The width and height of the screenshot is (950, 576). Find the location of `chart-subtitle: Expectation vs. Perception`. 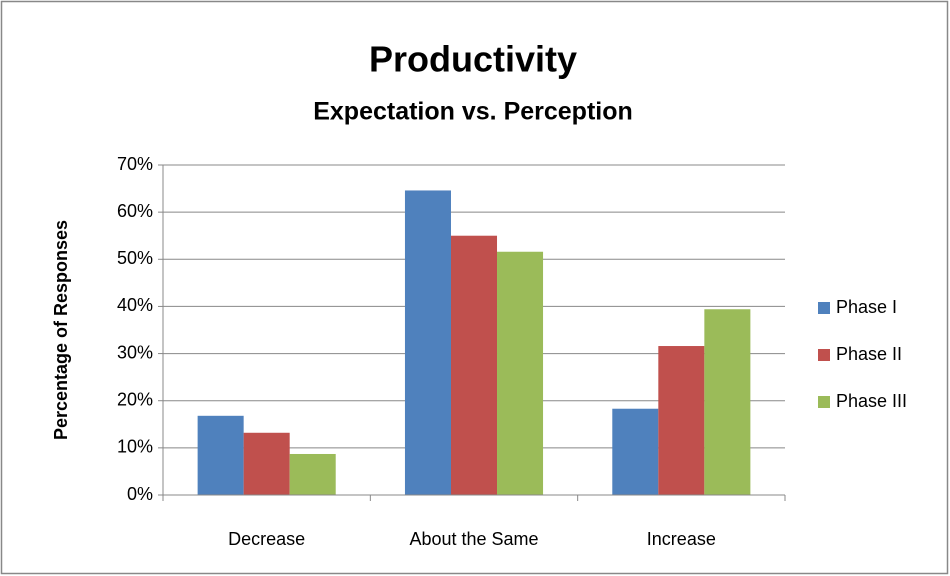

chart-subtitle: Expectation vs. Perception is located at coordinates (473, 112).